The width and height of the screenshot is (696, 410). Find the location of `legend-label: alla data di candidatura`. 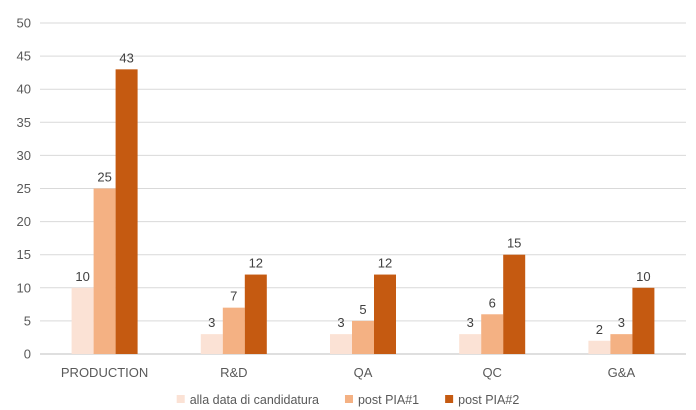

legend-label: alla data di candidatura is located at coordinates (254, 400).